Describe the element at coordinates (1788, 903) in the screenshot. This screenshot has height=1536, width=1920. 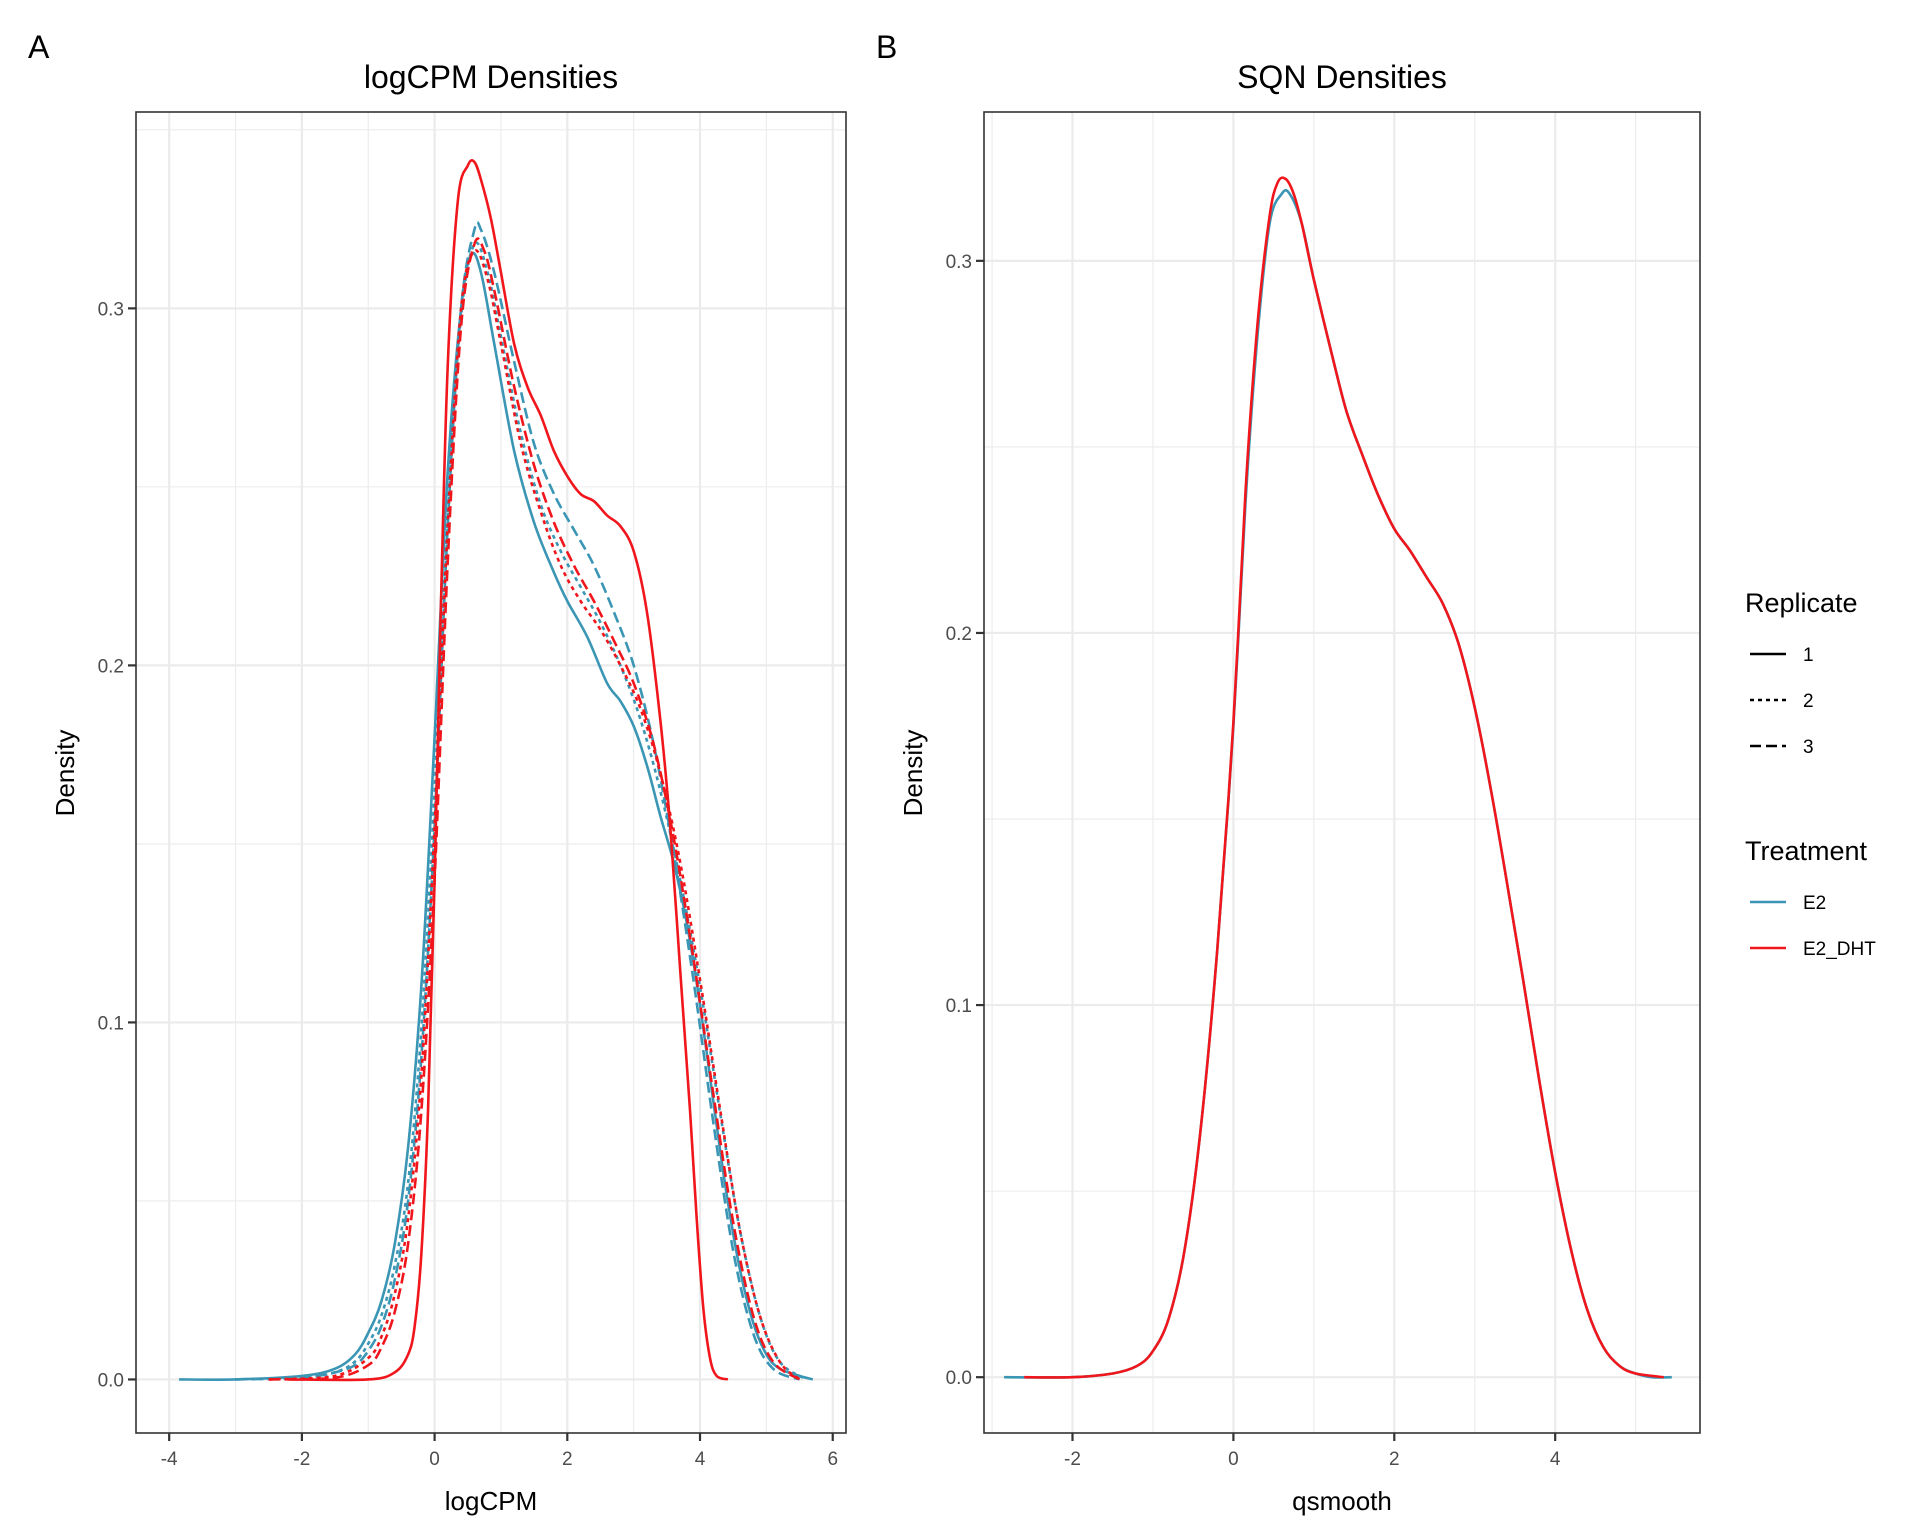
I see `legend-item-treatment-e2: E2` at that location.